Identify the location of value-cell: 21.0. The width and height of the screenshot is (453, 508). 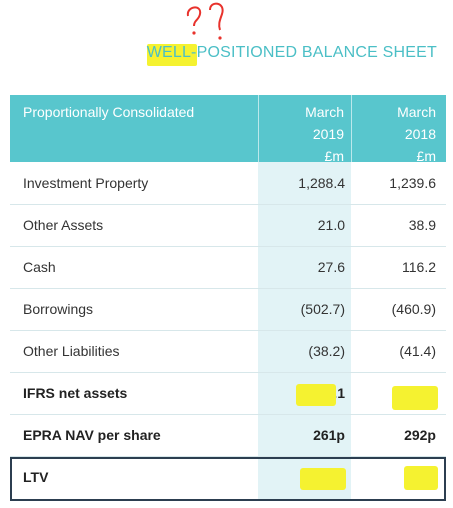
(331, 225).